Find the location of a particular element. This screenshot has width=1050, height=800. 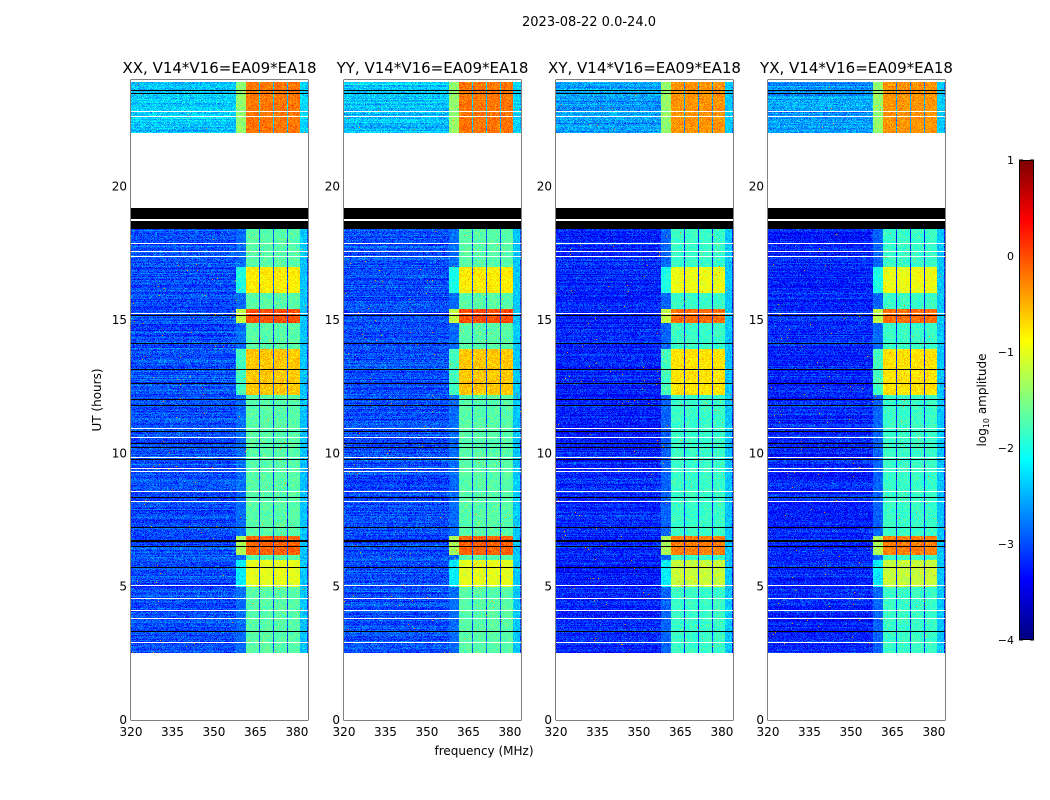

colorbar-tick-label: −1 is located at coordinates (1006, 352).